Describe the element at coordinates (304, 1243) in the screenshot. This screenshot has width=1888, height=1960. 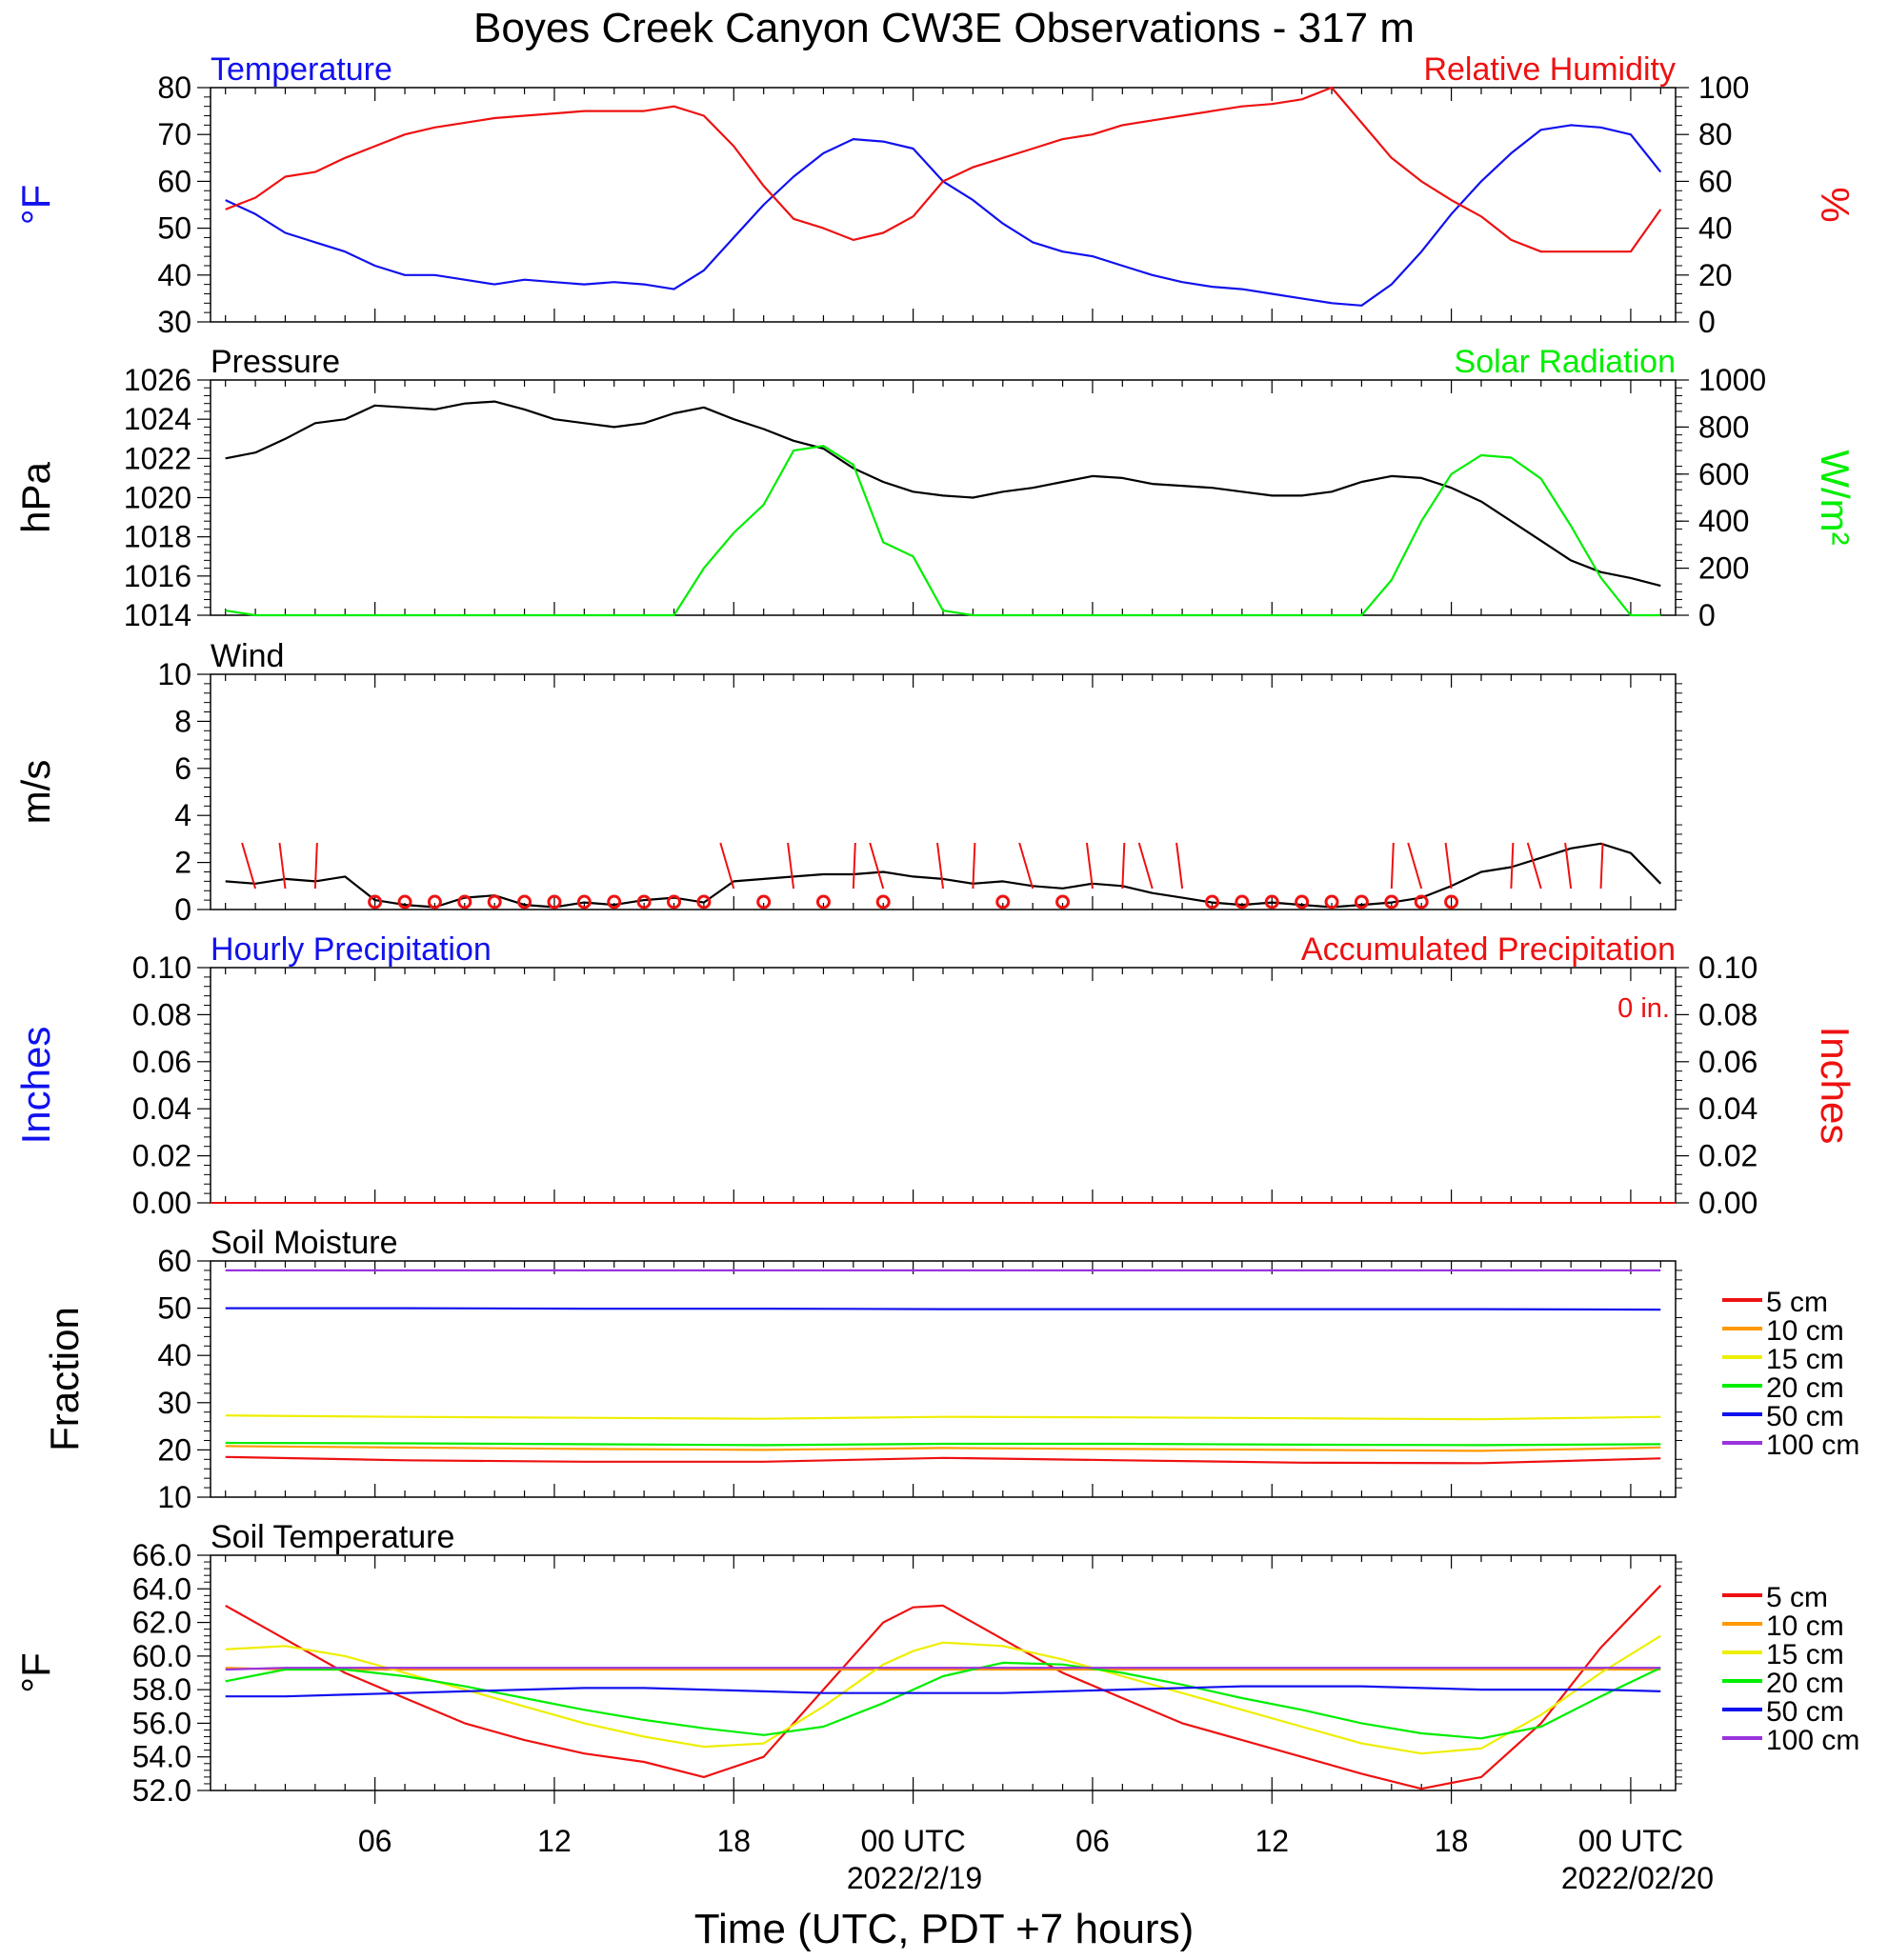
I see `panel-title-left: Soil Moisture` at that location.